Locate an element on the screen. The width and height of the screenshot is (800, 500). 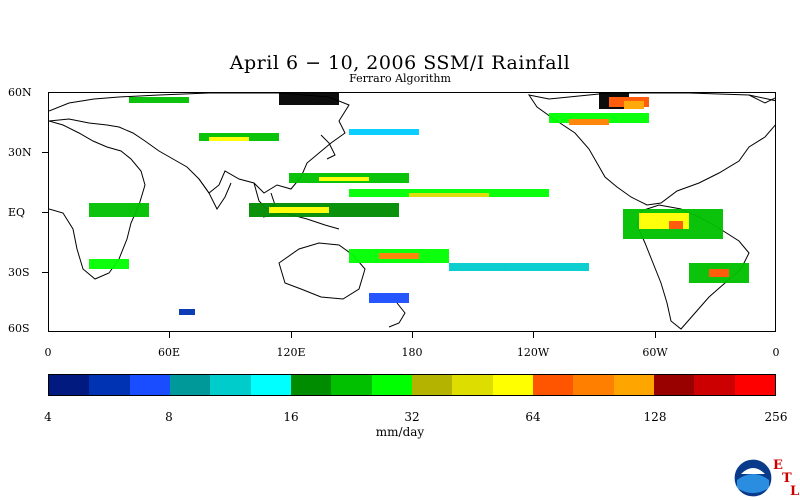
colorbar-tick-label: 128 is located at coordinates (655, 417).